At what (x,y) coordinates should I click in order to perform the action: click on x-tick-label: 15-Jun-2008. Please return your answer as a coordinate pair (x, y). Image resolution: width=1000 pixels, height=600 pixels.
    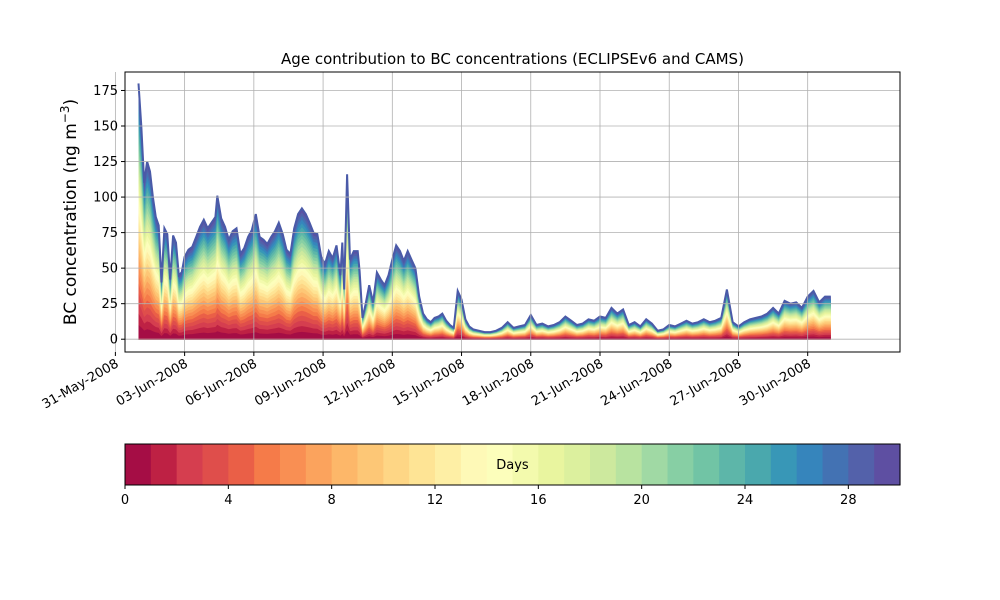
    Looking at the image, I should click on (429, 382).